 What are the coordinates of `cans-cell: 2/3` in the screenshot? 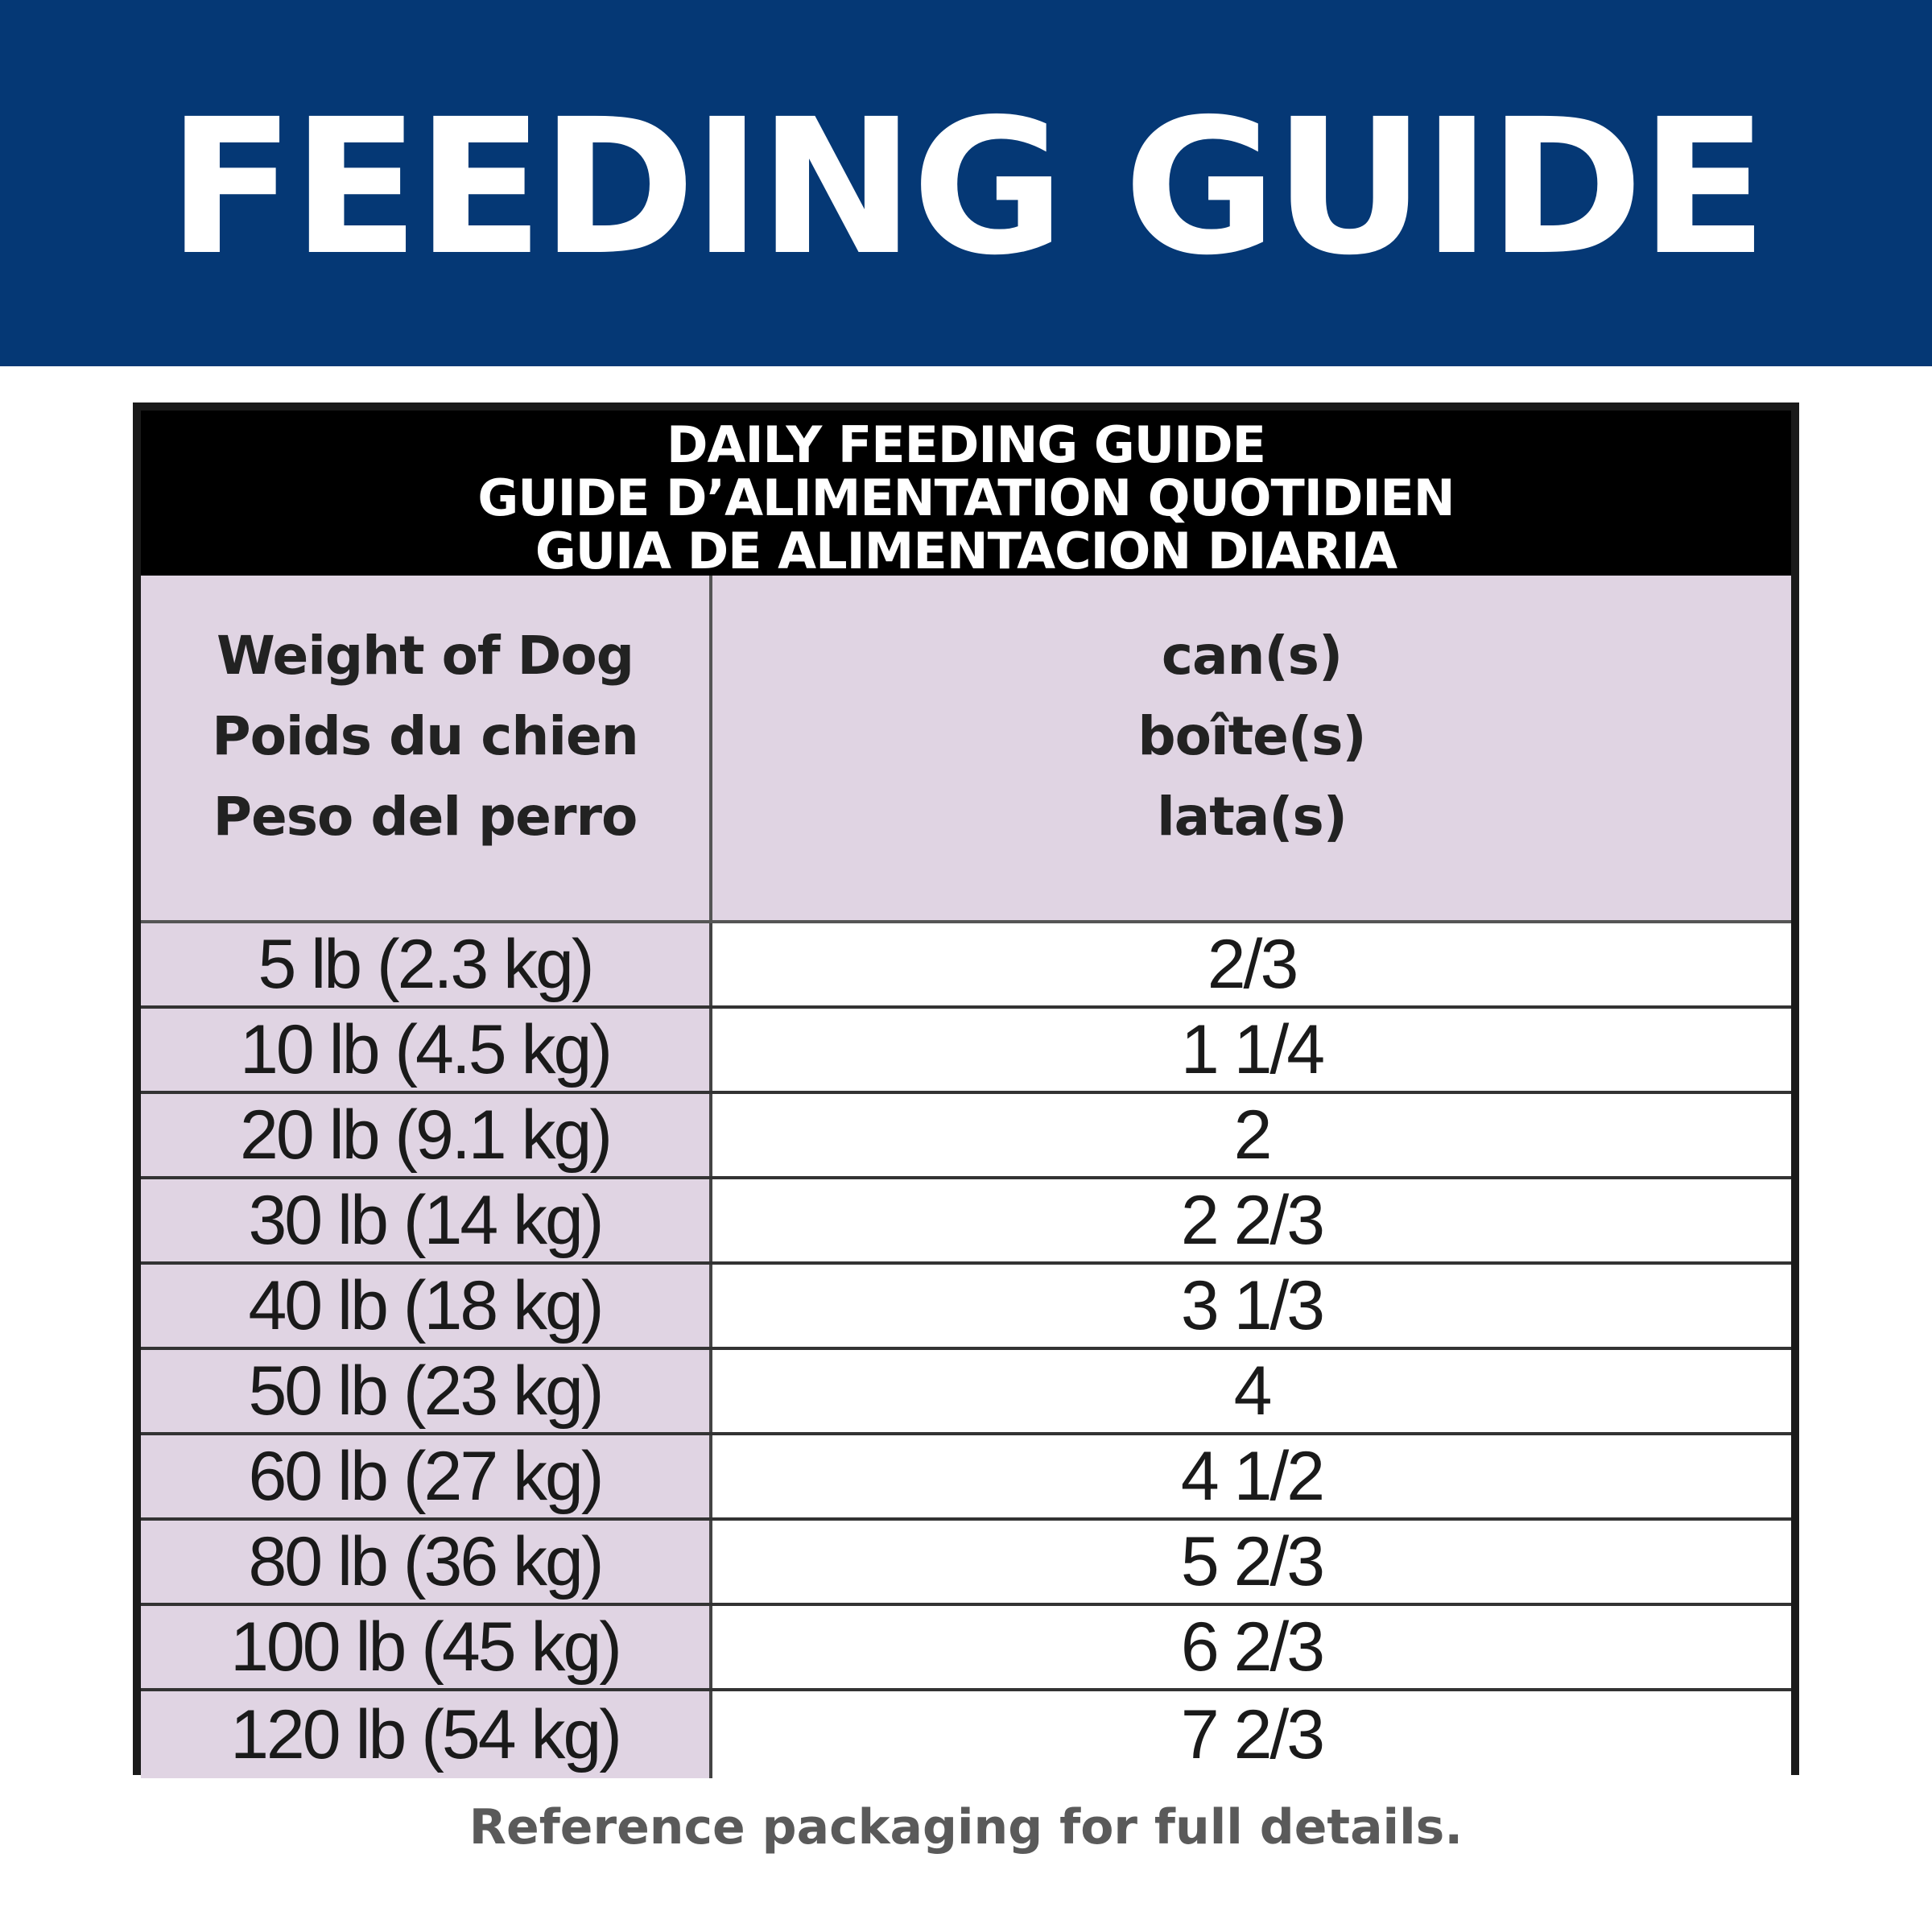 It's located at (1251, 964).